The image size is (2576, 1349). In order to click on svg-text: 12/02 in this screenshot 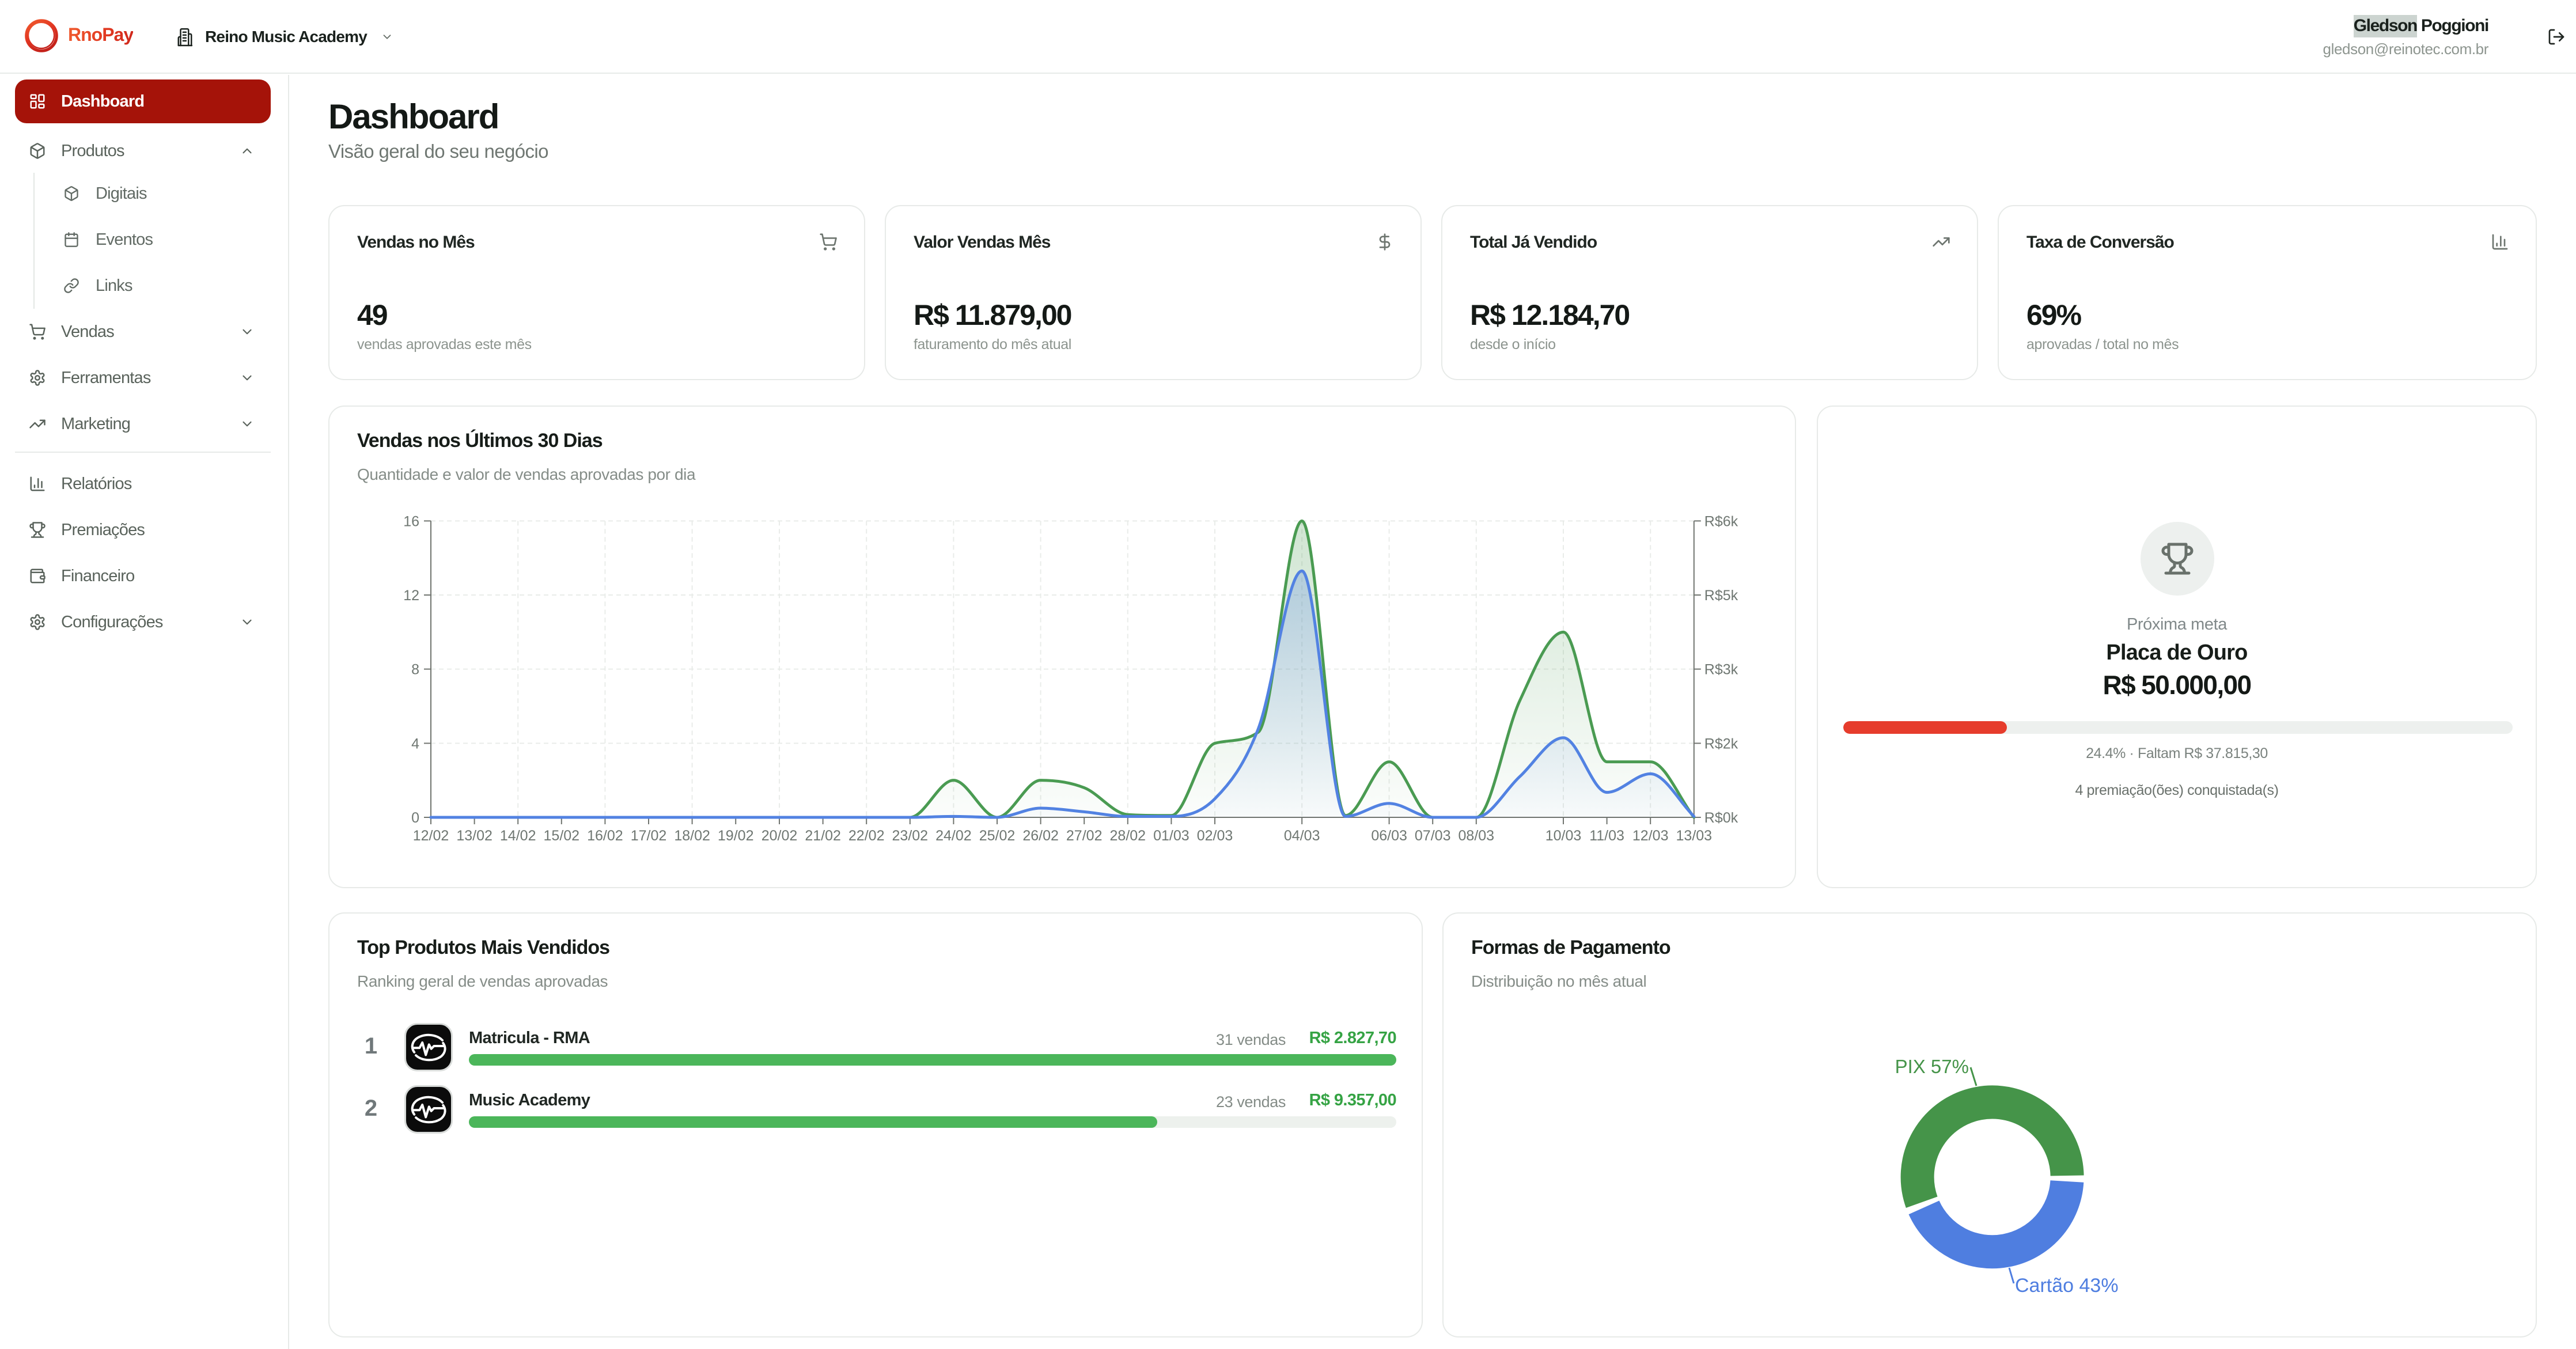, I will do `click(431, 836)`.